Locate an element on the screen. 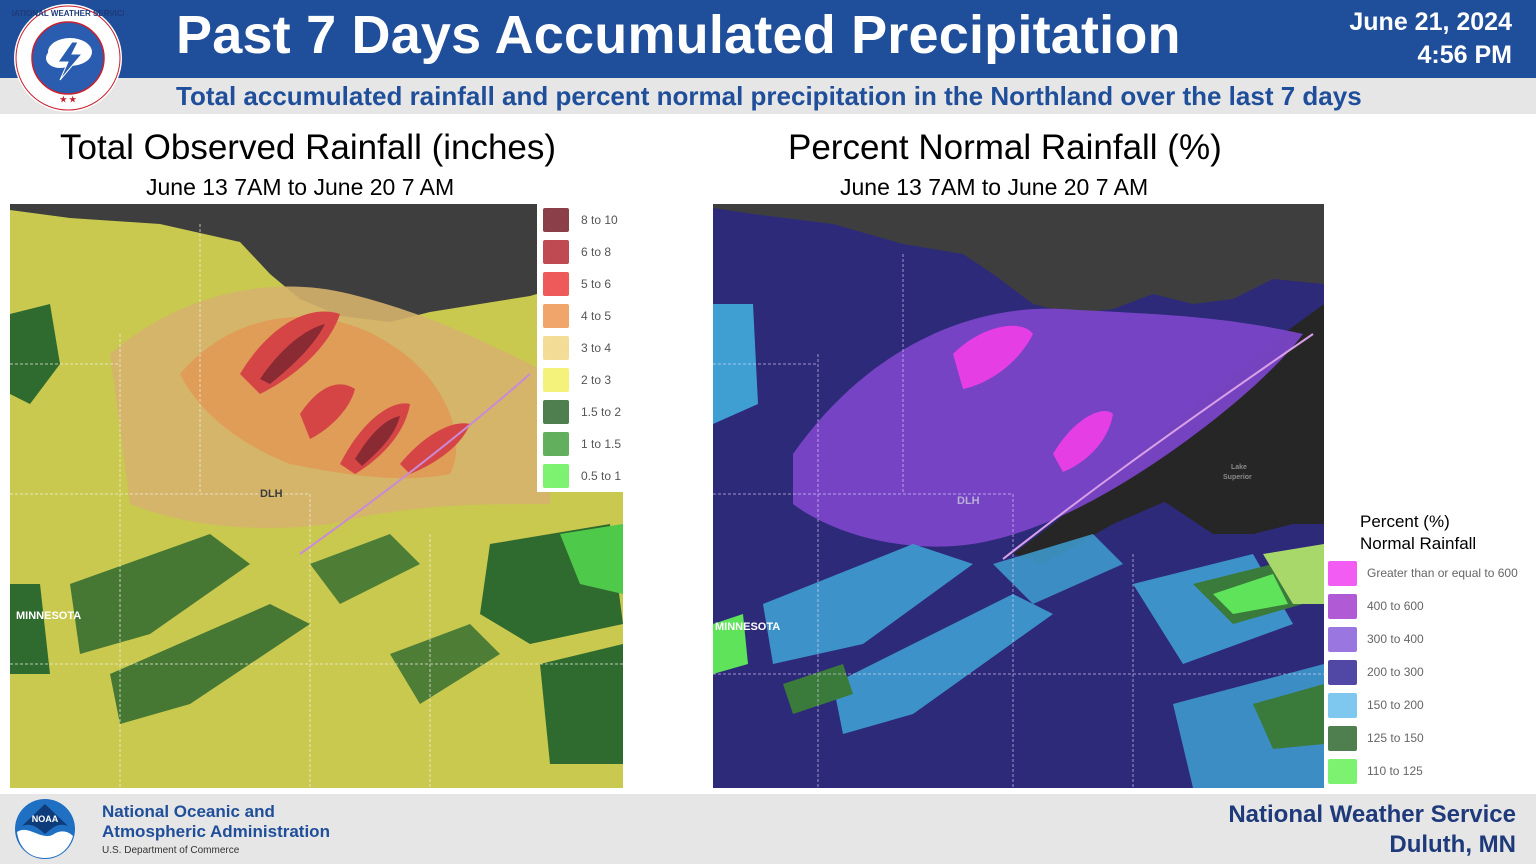 The width and height of the screenshot is (1536, 864). legend-item: 200 to 300 is located at coordinates (1431, 671).